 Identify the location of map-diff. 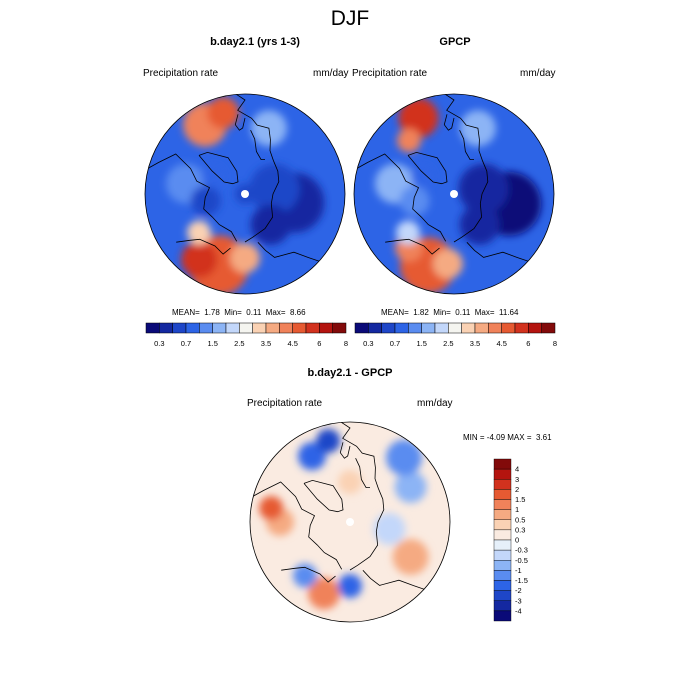
(350, 522).